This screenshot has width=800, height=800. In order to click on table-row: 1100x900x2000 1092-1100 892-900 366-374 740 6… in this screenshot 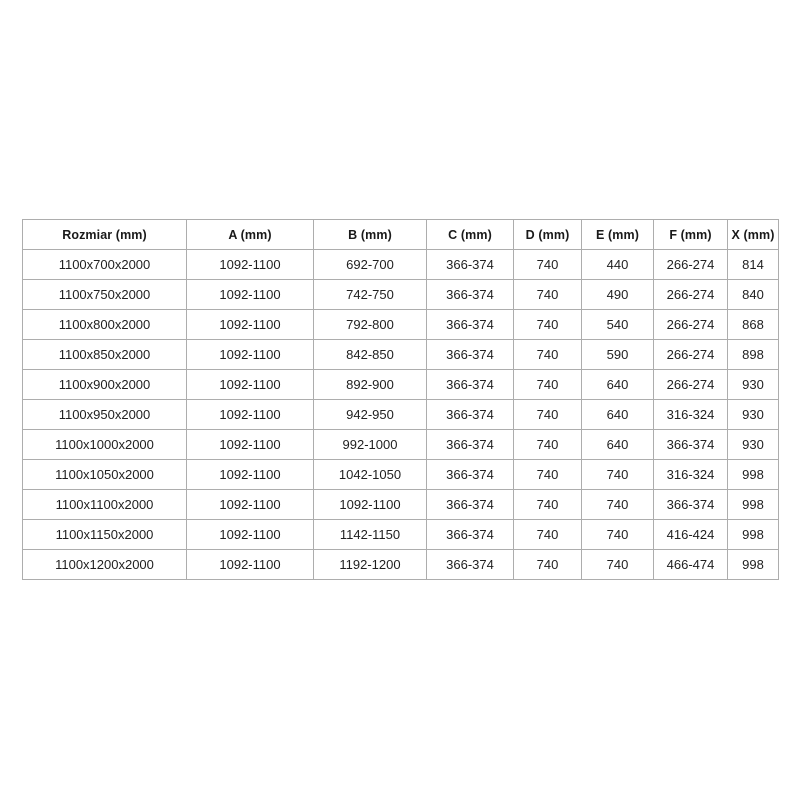, I will do `click(400, 384)`.